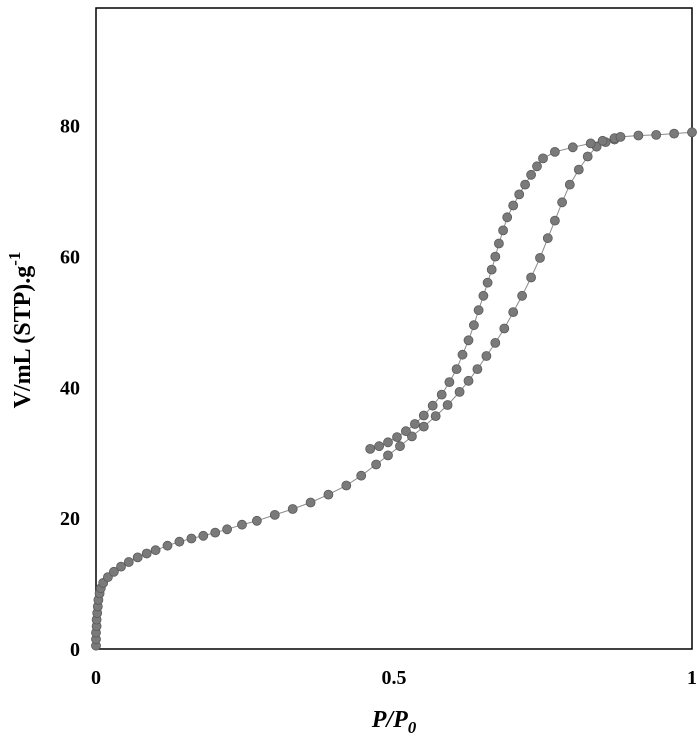  Describe the element at coordinates (70, 127) in the screenshot. I see `y-tick-label: 80` at that location.